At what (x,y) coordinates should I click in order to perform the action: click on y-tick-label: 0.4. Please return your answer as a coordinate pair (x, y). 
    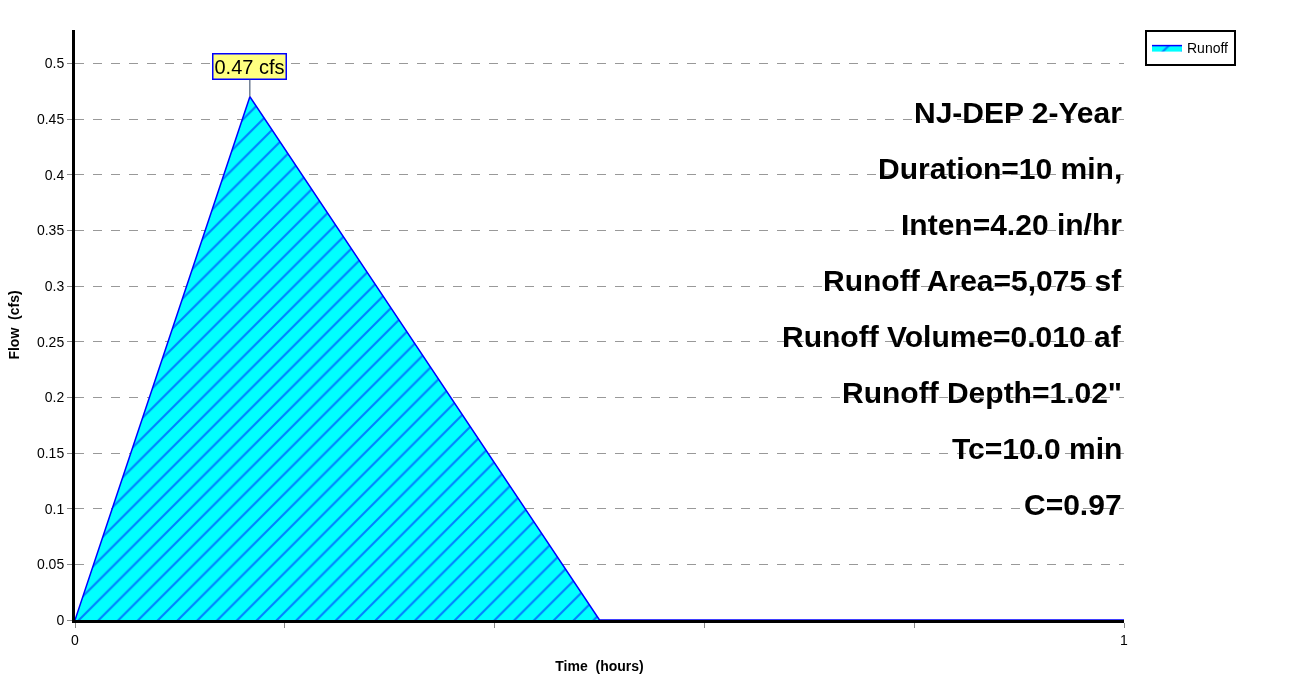
    Looking at the image, I should click on (54, 174).